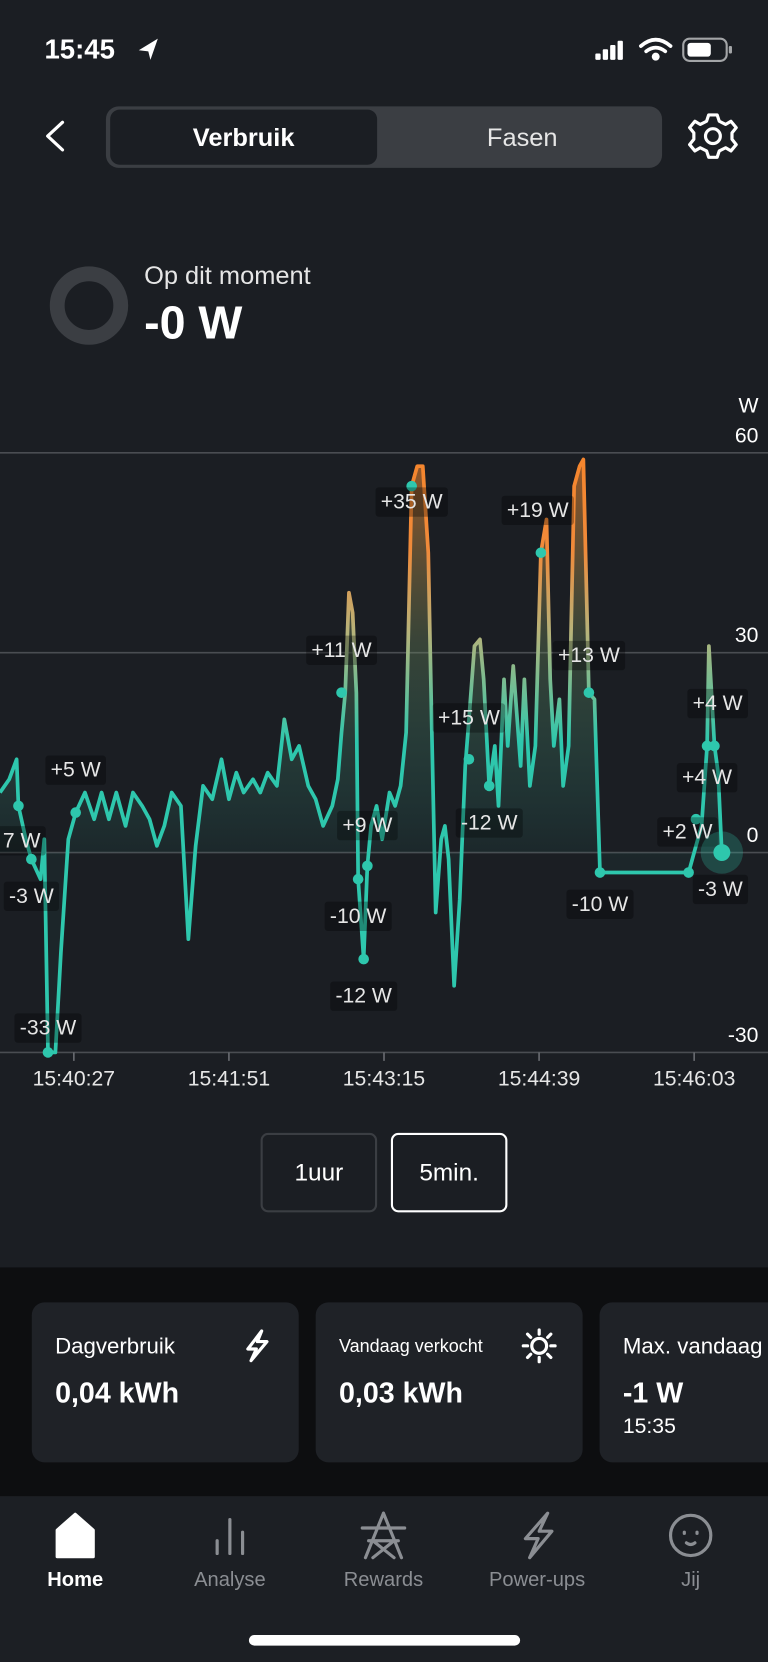  I want to click on tab: Verbruik, so click(244, 138).